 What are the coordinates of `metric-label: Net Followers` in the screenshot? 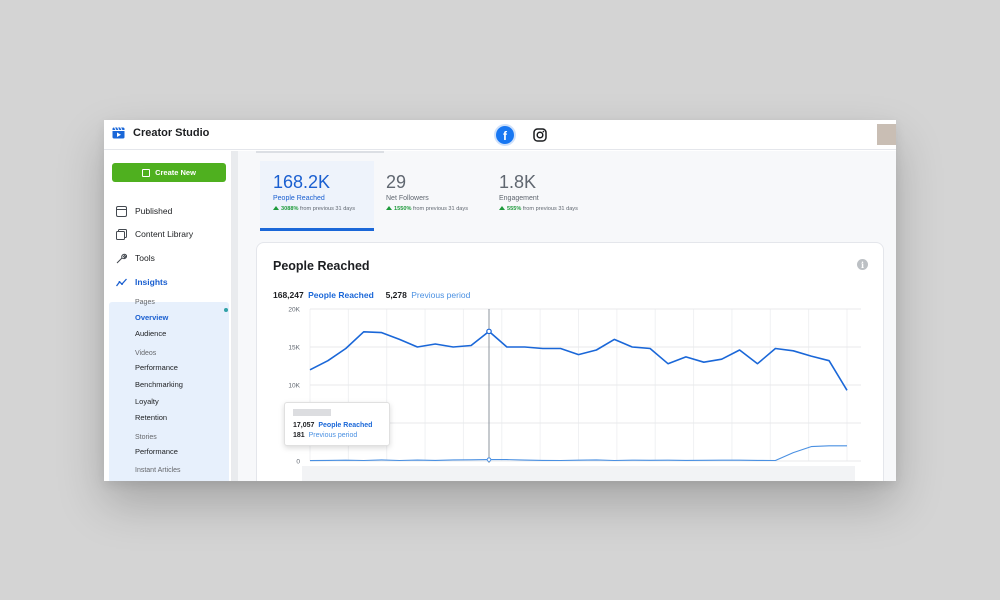 It's located at (407, 198).